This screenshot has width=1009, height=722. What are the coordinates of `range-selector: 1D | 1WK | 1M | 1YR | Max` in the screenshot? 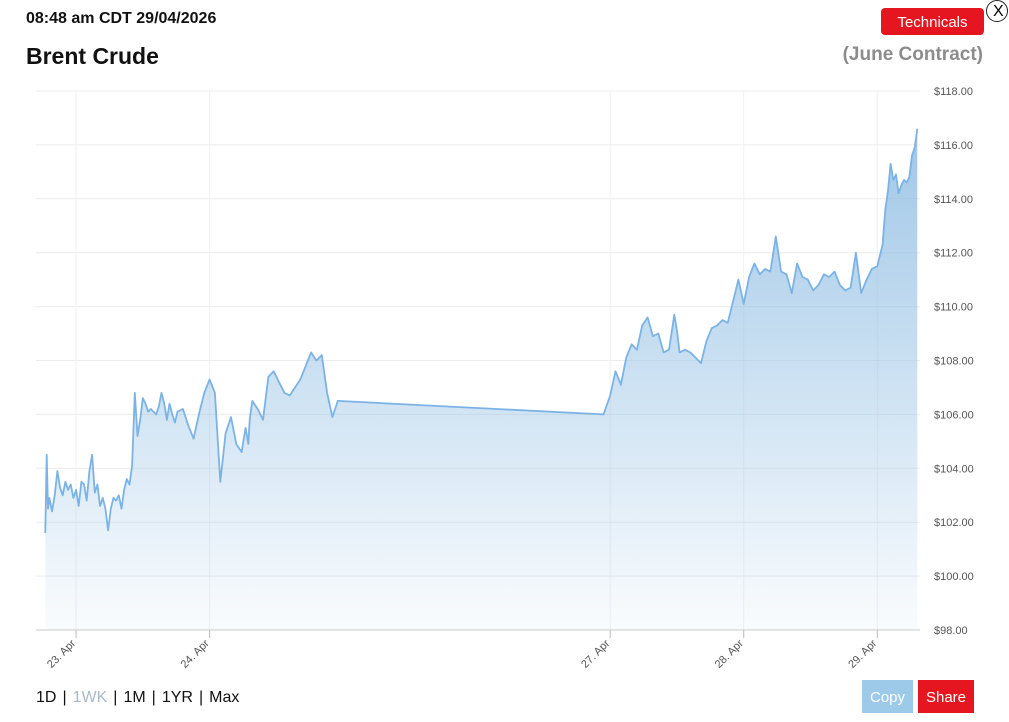 It's located at (137, 698).